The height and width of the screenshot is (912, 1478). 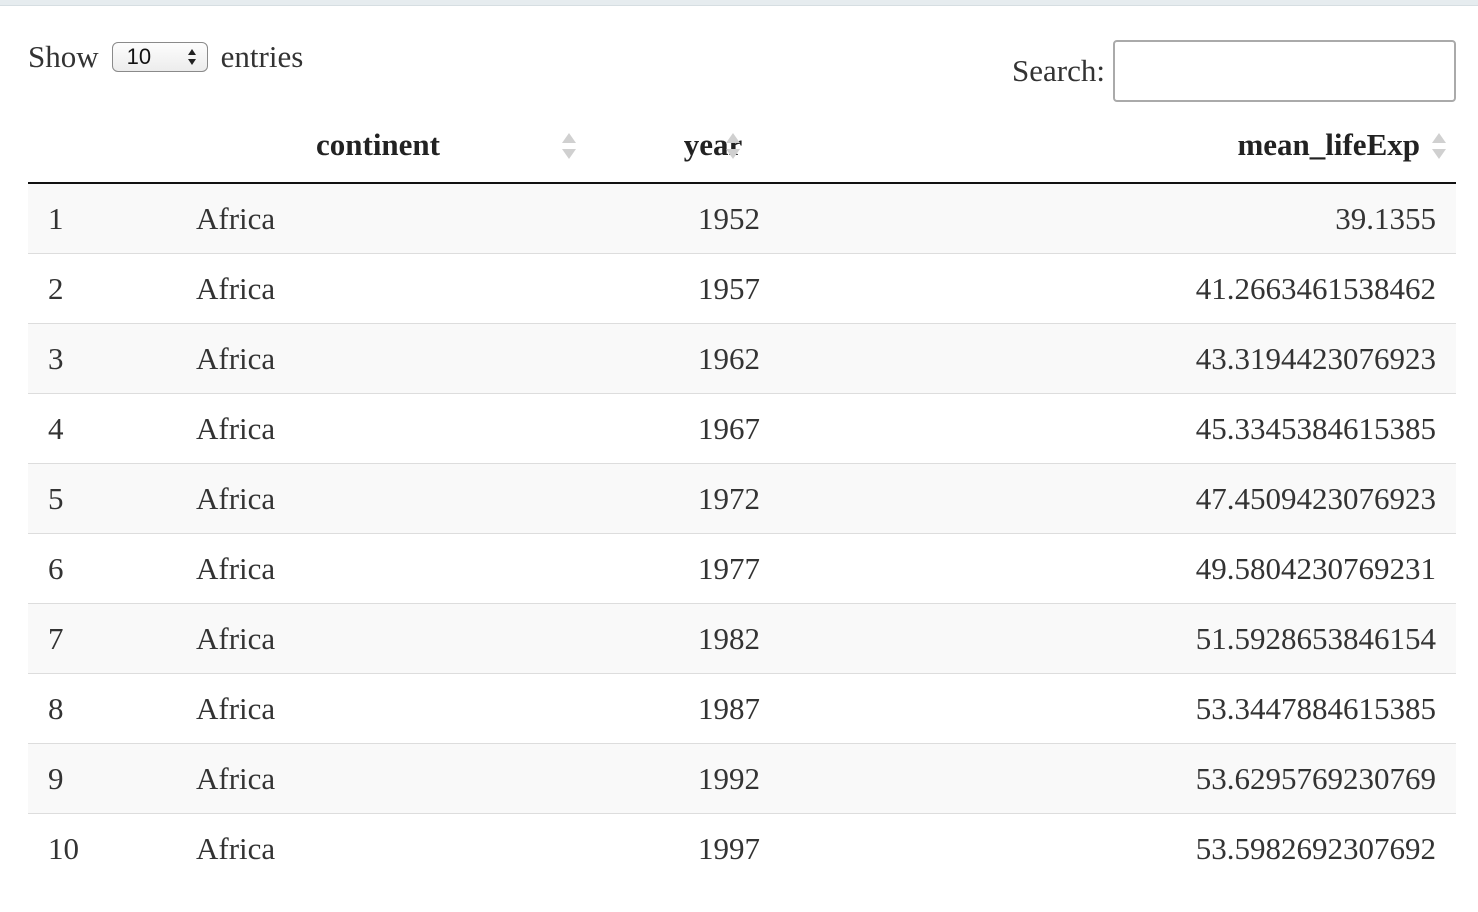 What do you see at coordinates (729, 288) in the screenshot?
I see `cell-year: 1957` at bounding box center [729, 288].